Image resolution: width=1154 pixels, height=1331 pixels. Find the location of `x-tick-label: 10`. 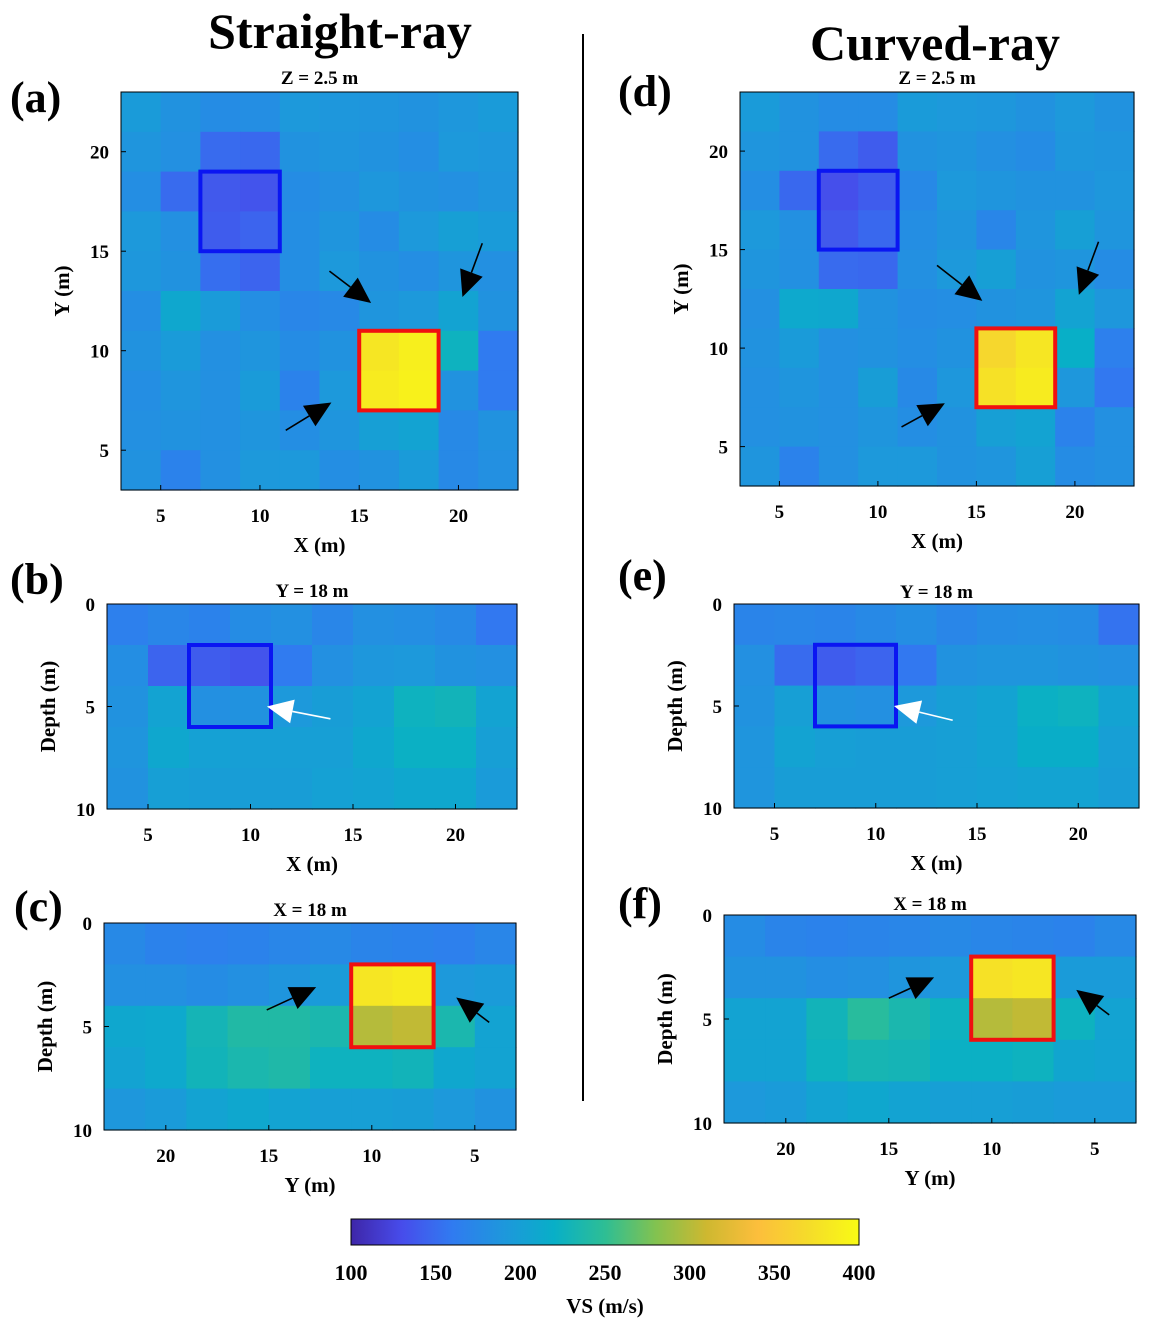

x-tick-label: 10 is located at coordinates (877, 512).